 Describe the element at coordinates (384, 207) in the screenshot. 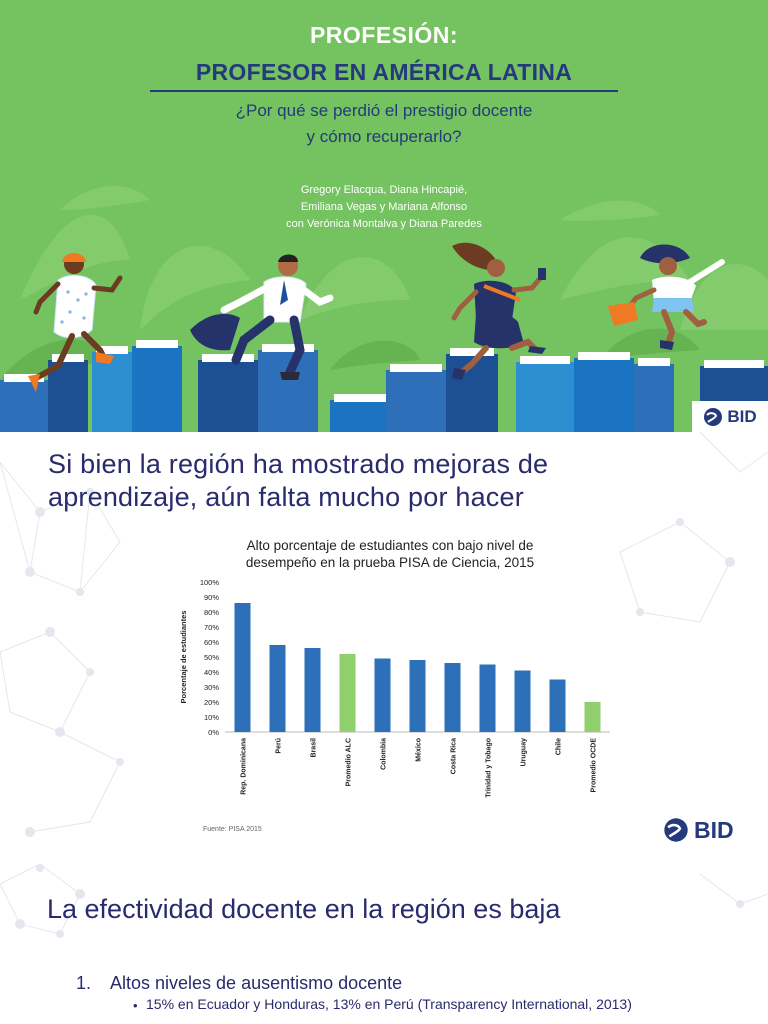

I see `cover-authors-line2: Emiliana Vegas y Mariana Alfonso` at that location.